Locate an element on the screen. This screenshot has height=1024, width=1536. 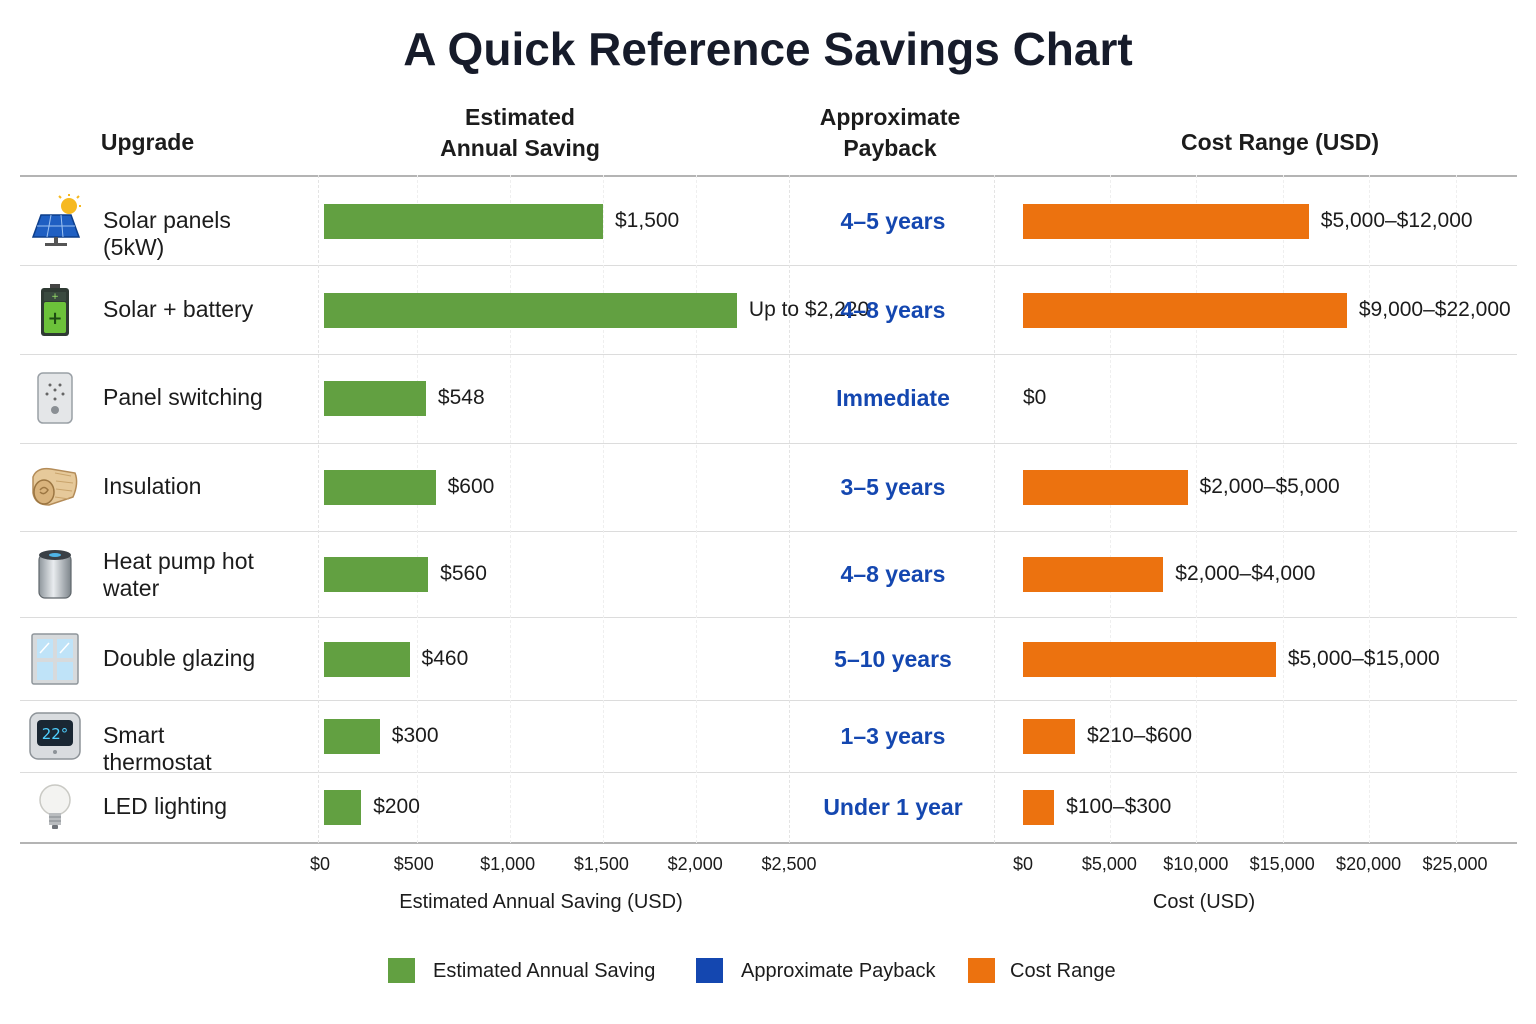
header-upgrade: Upgrade is located at coordinates (147, 142).